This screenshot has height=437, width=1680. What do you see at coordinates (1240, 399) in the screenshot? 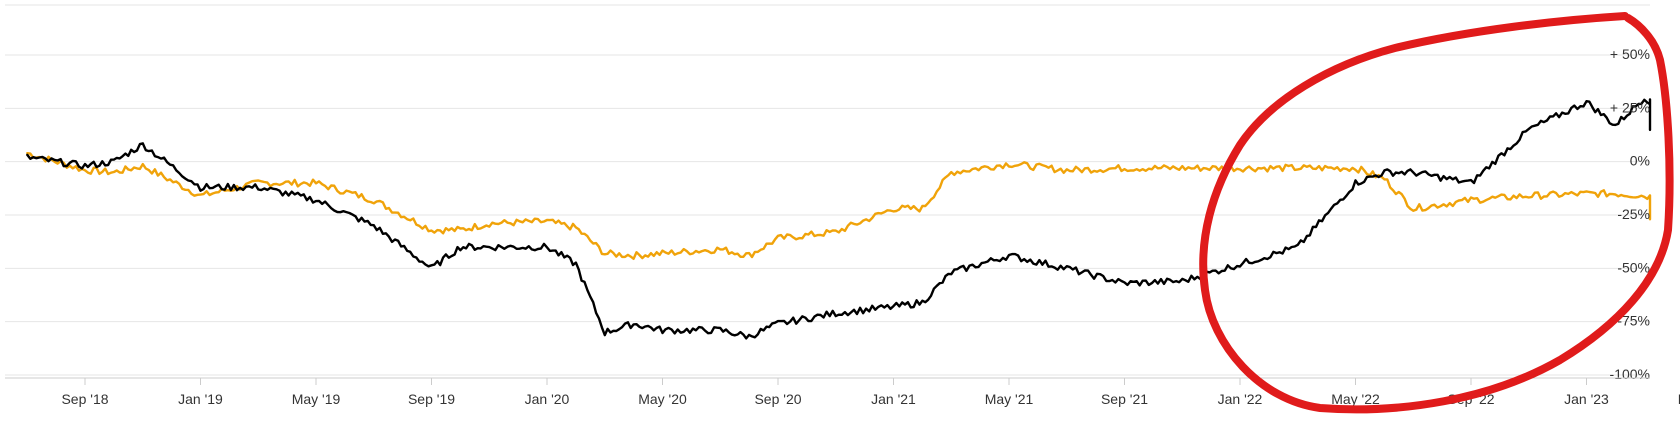
I see `x-tick-label: Jan '22` at bounding box center [1240, 399].